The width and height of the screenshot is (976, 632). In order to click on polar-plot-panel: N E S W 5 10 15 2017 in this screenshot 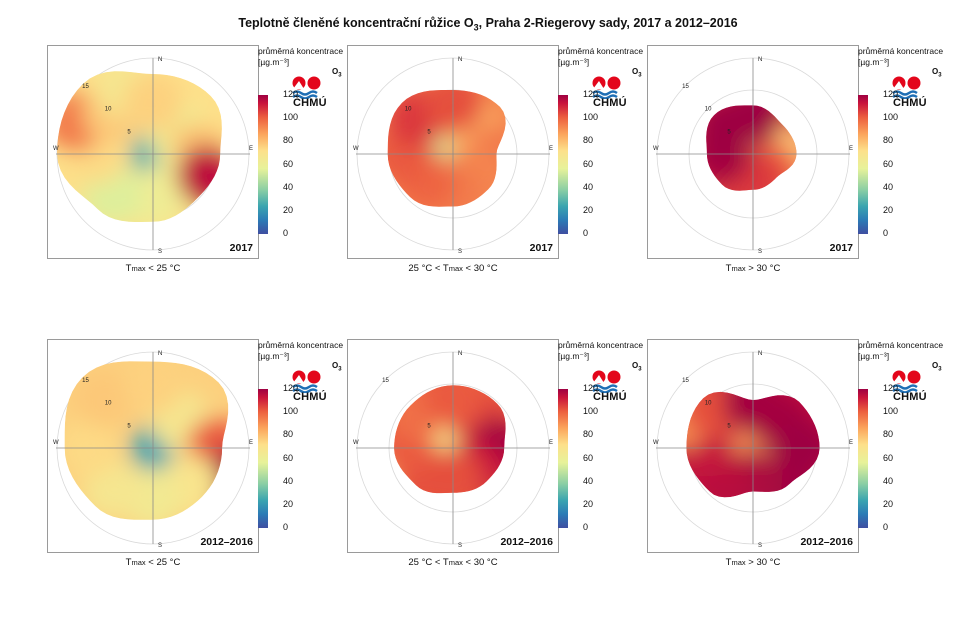, I will do `click(153, 152)`.